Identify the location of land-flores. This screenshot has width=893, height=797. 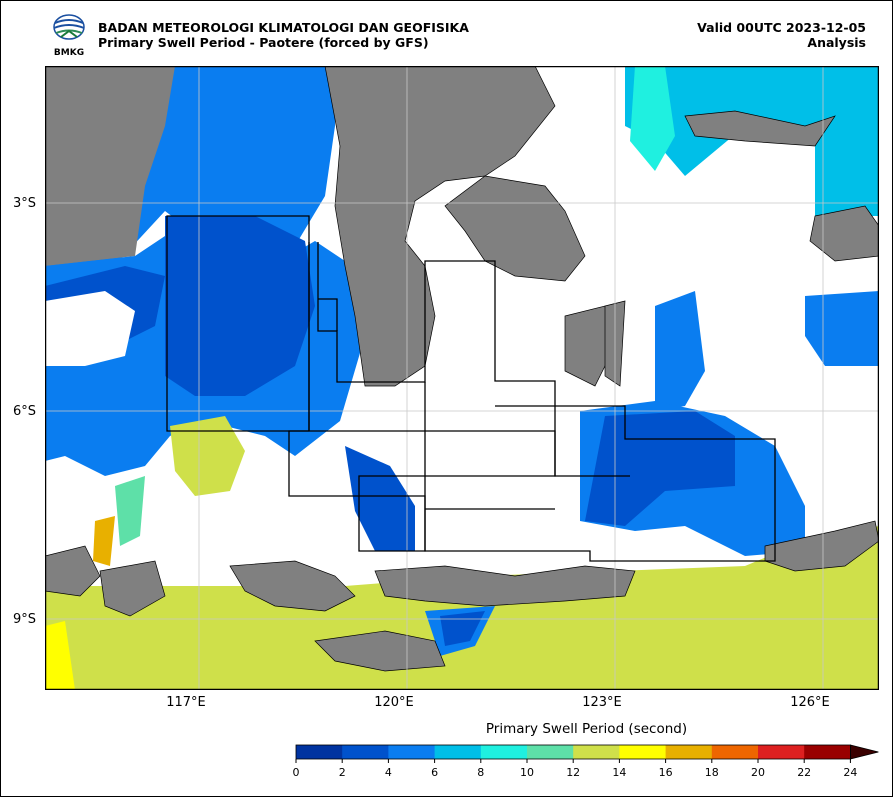
(505, 586).